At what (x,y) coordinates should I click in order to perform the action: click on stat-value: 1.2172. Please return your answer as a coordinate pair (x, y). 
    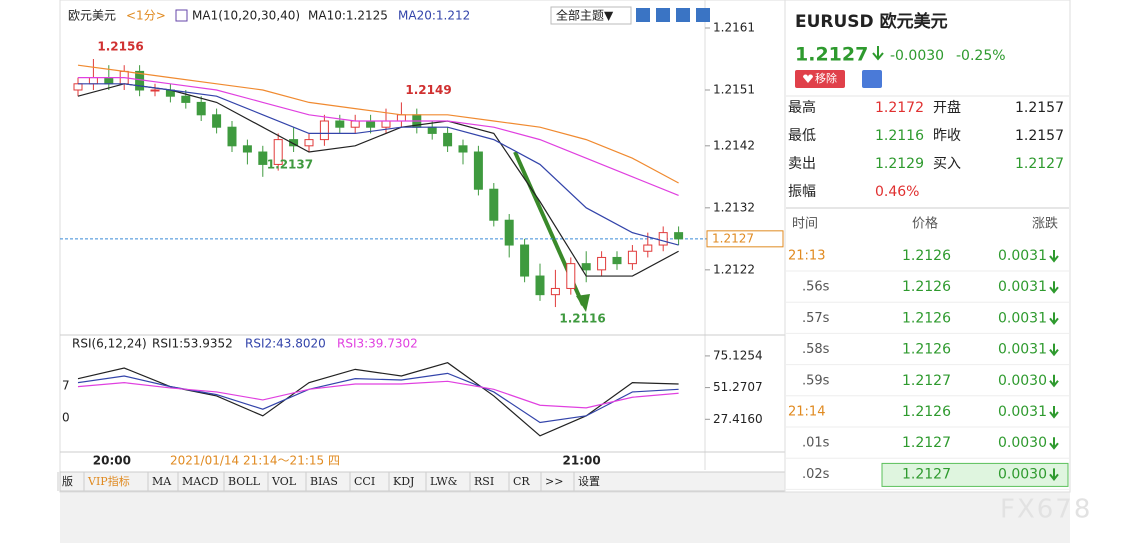
    Looking at the image, I should click on (899, 108).